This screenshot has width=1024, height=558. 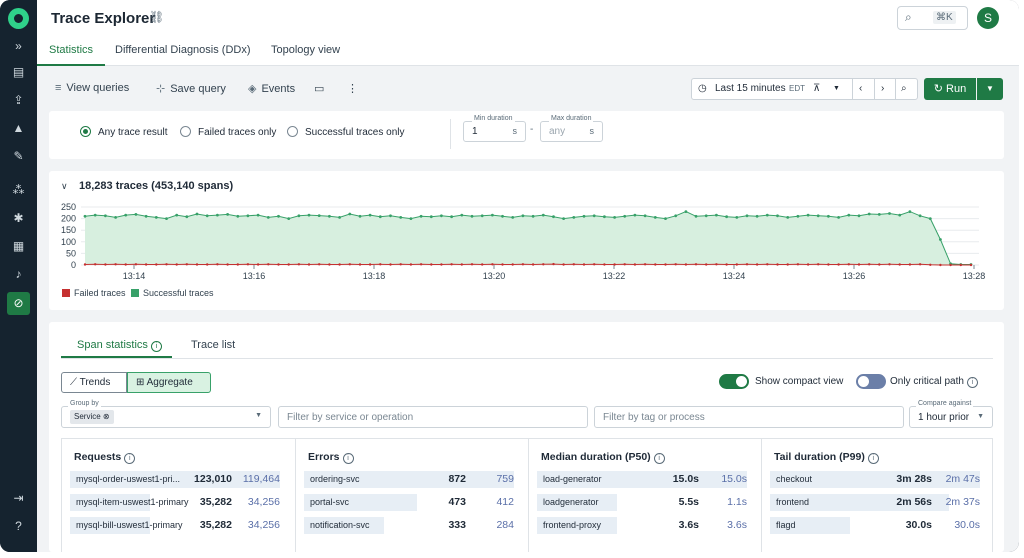 I want to click on stat-row: portal-svc 473 412, so click(x=409, y=502).